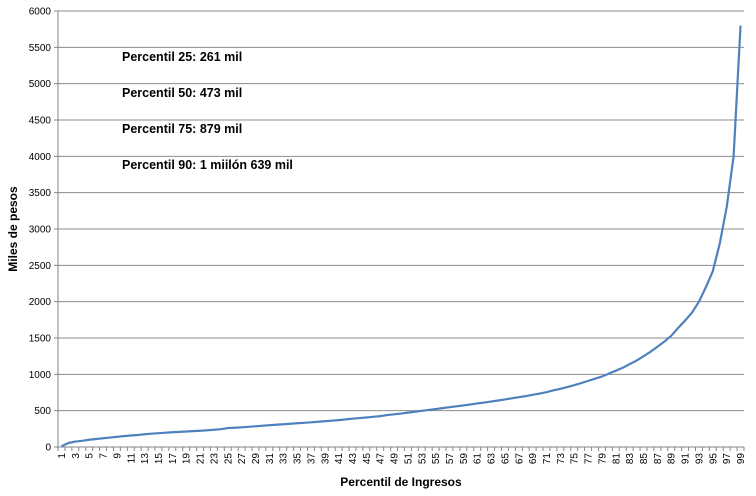 This screenshot has height=496, width=756. What do you see at coordinates (381, 459) in the screenshot?
I see `x-tick-label-23: 47` at bounding box center [381, 459].